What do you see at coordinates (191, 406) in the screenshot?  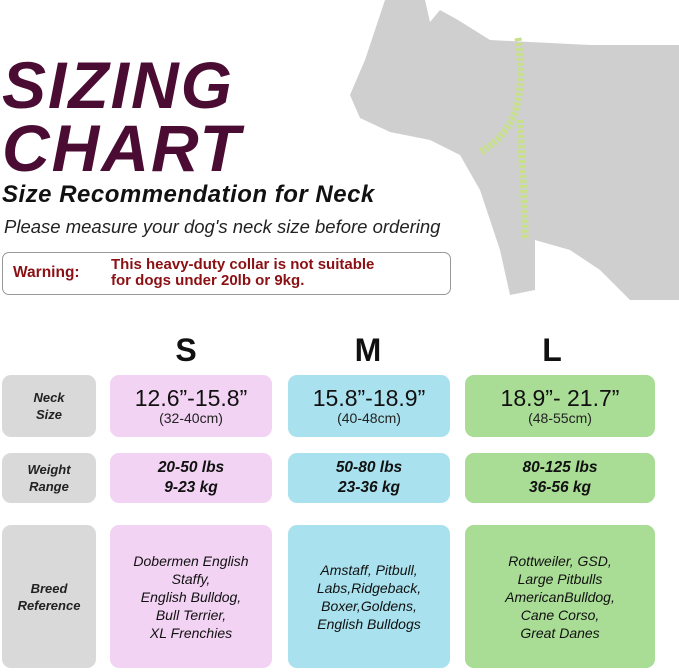 I see `neck-size-s: 12.6”-15.8” (32-40cm)` at bounding box center [191, 406].